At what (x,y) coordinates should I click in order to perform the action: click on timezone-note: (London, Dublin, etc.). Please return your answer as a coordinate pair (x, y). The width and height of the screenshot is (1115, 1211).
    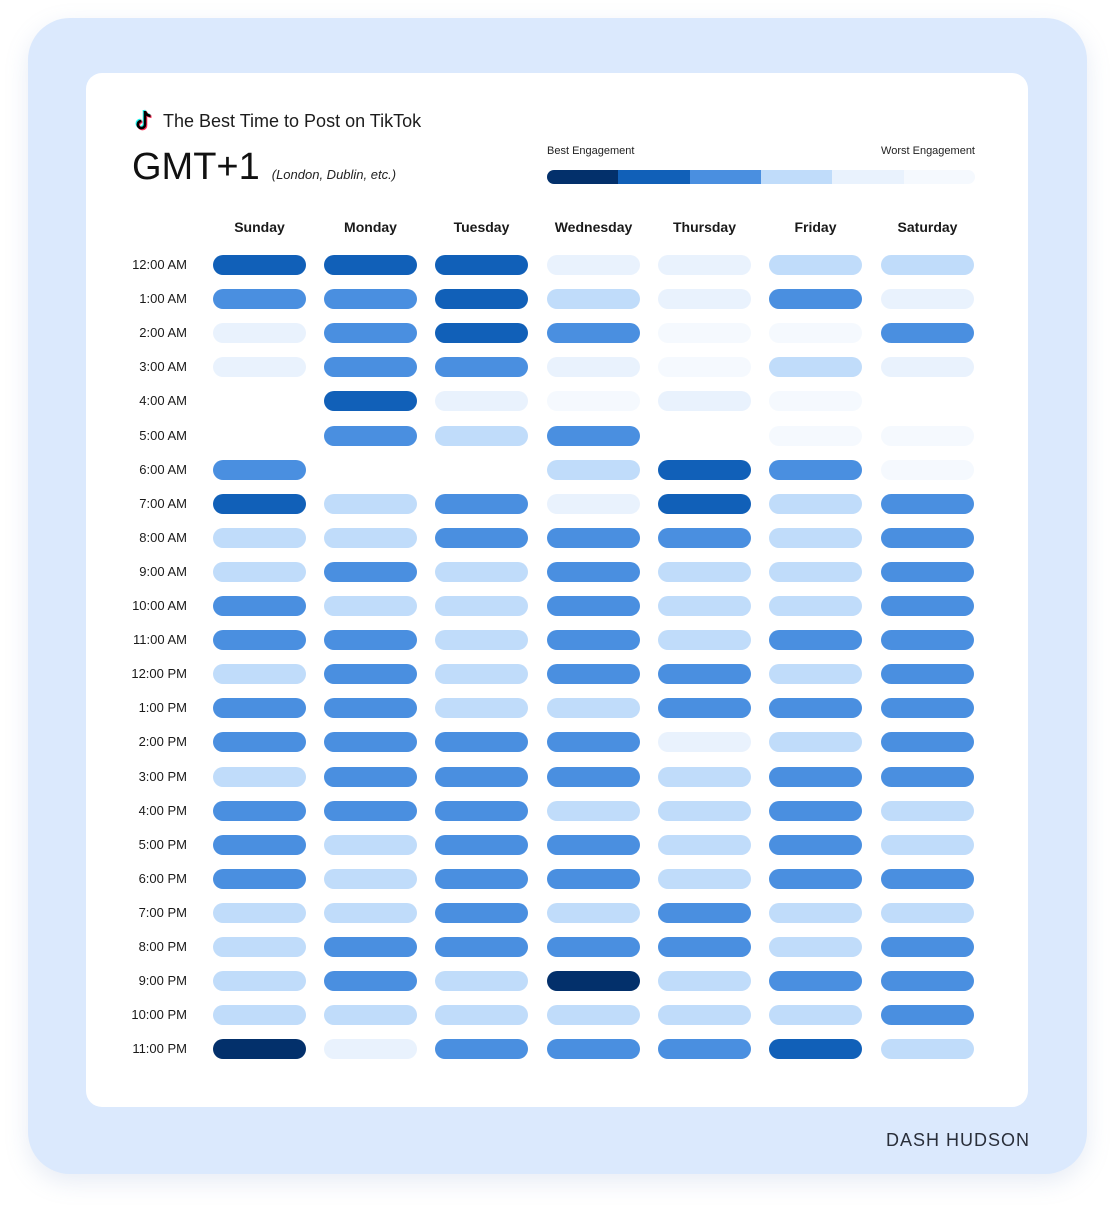
    Looking at the image, I should click on (334, 174).